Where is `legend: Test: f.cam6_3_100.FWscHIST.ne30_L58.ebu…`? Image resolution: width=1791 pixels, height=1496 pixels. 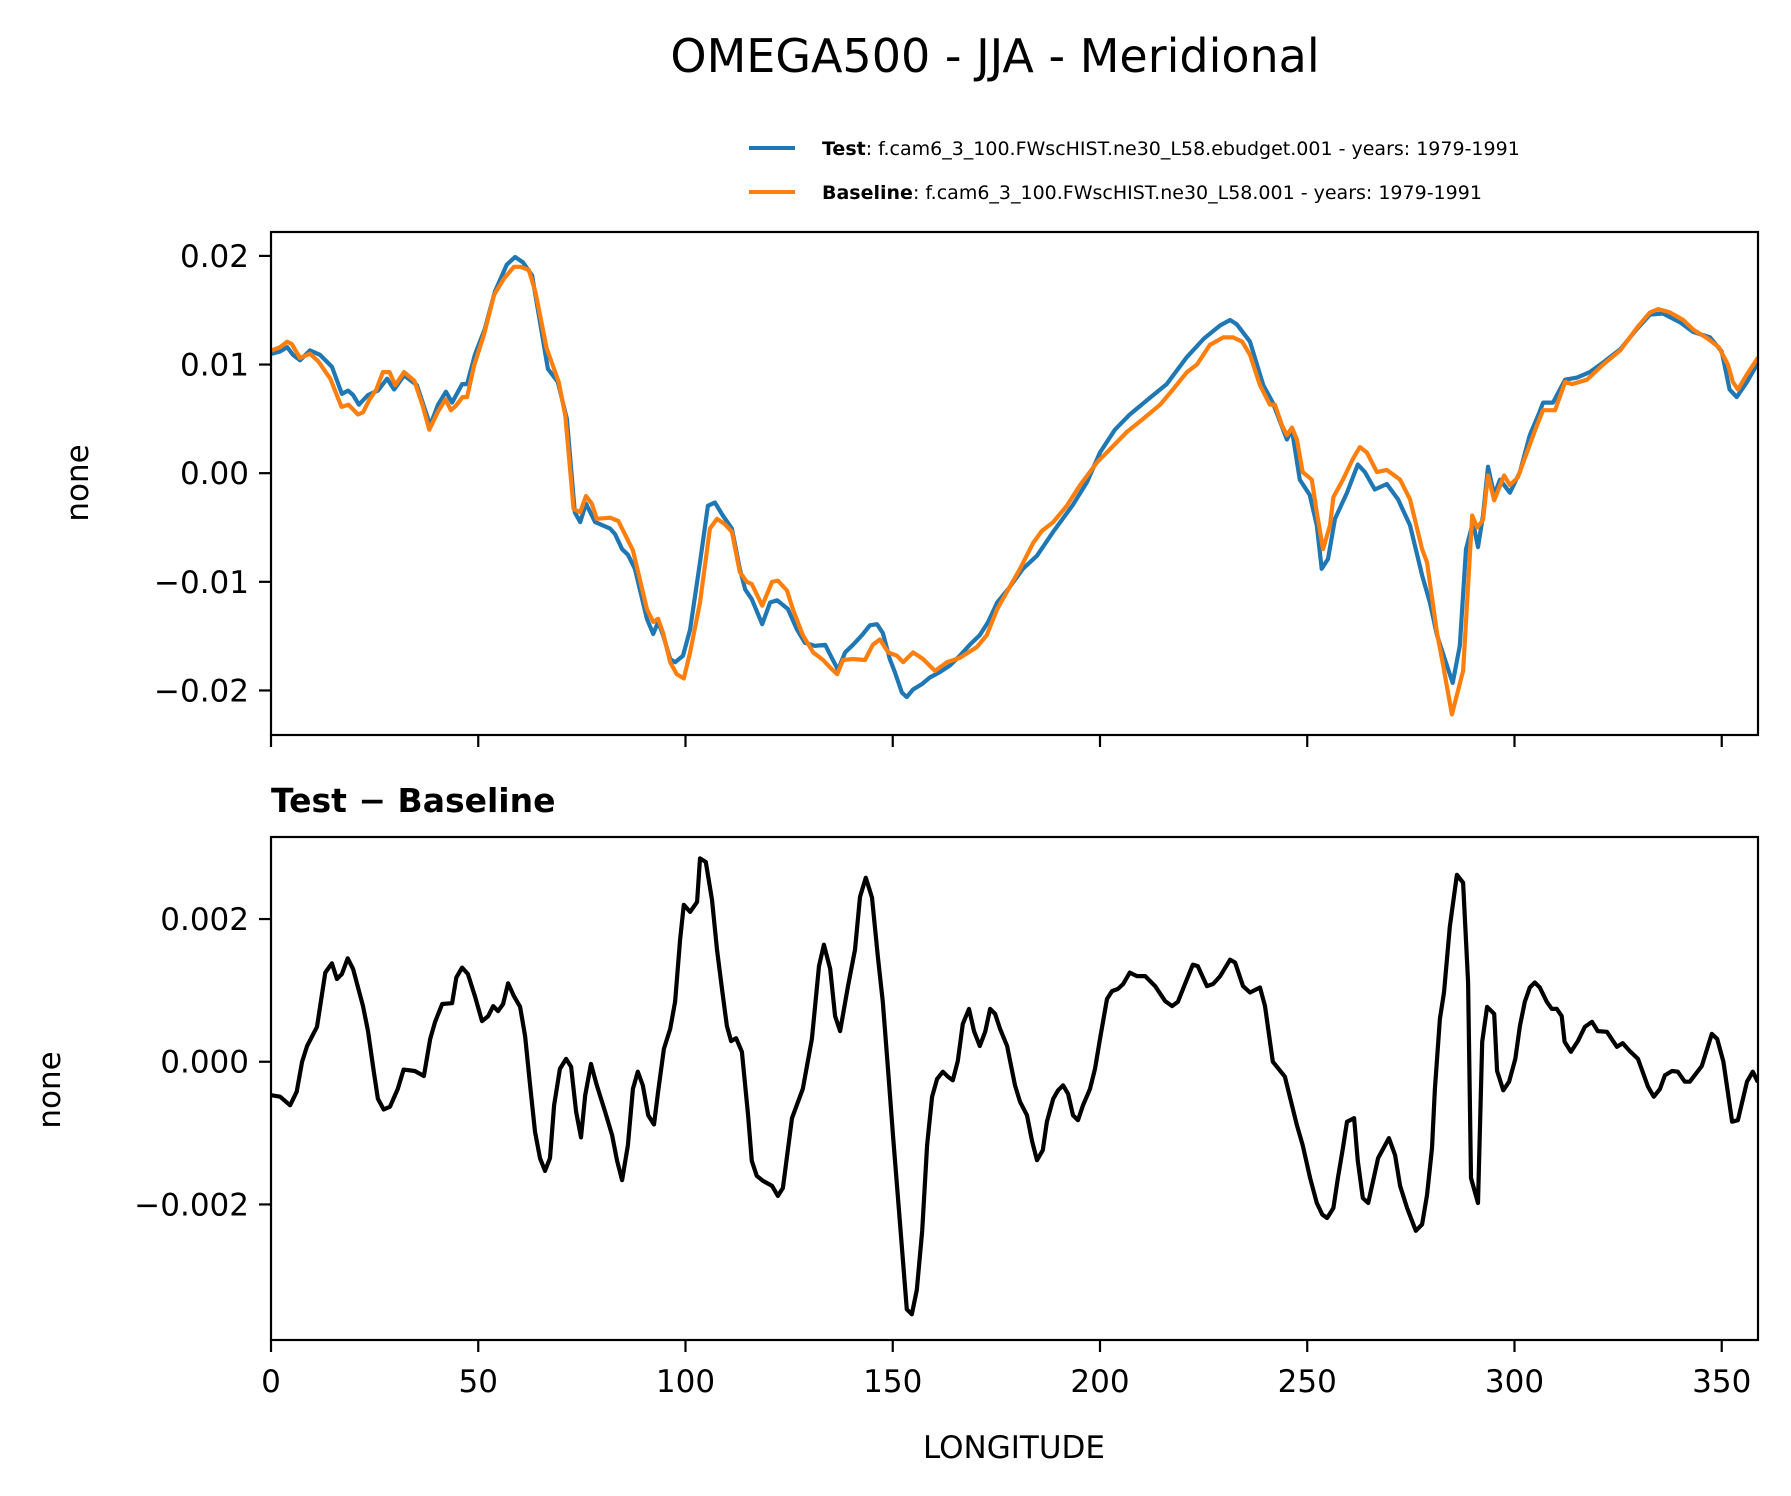 legend: Test: f.cam6_3_100.FWscHIST.ne30_L58.ebu… is located at coordinates (1134, 171).